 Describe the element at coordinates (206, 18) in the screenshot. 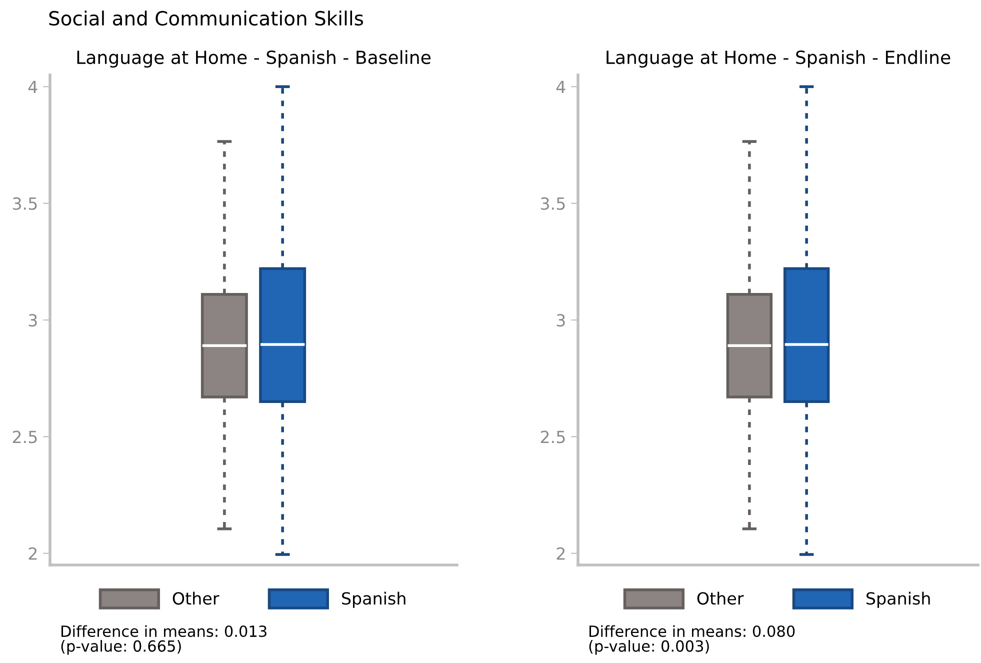

I see `text: Social and Communication Skills` at that location.